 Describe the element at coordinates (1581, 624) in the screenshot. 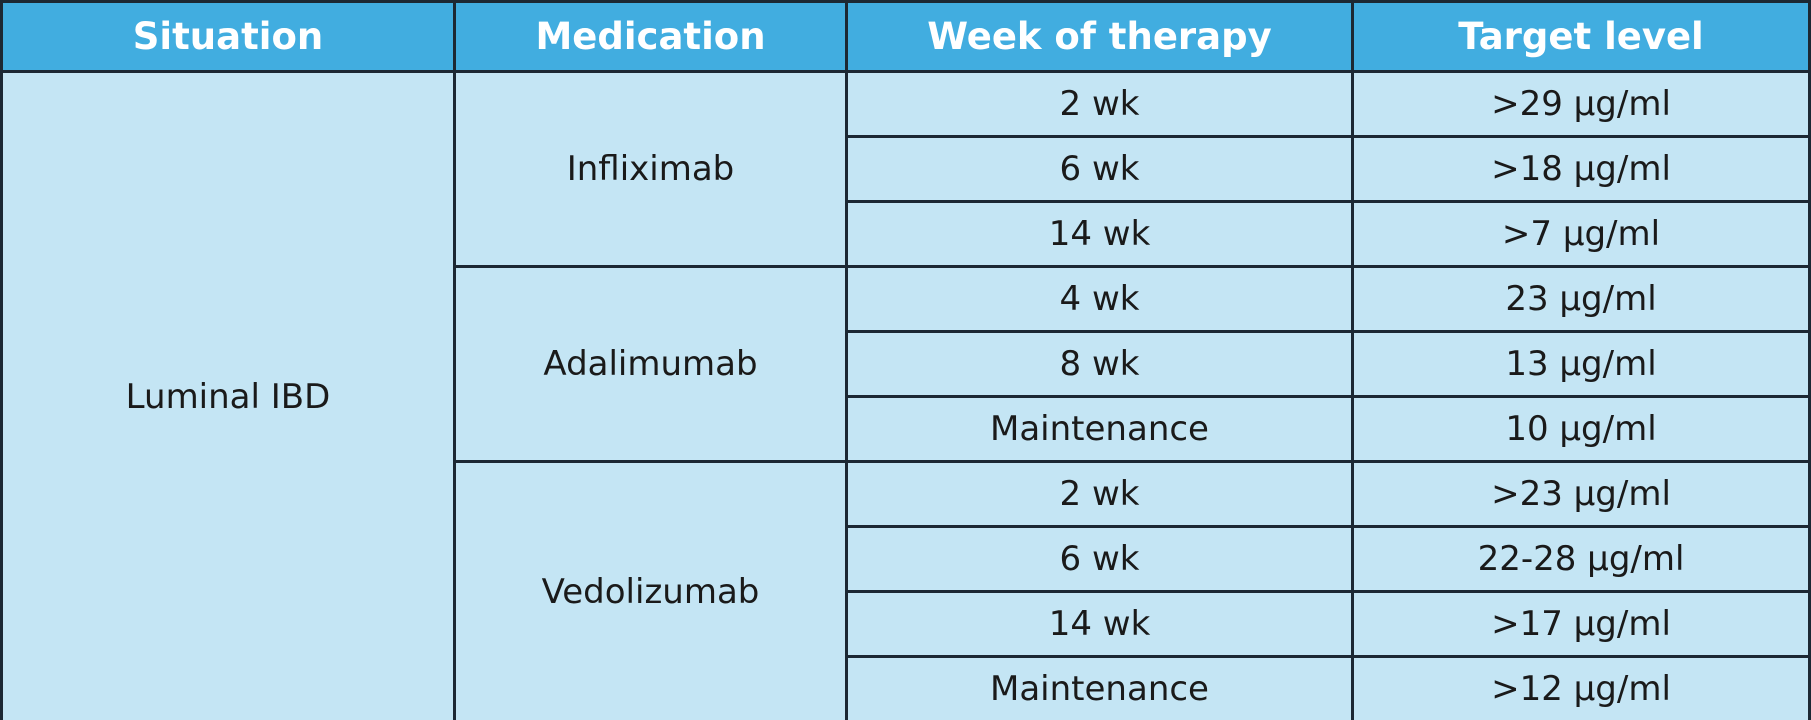

I see `target-cell: >17 µg/ml` at that location.